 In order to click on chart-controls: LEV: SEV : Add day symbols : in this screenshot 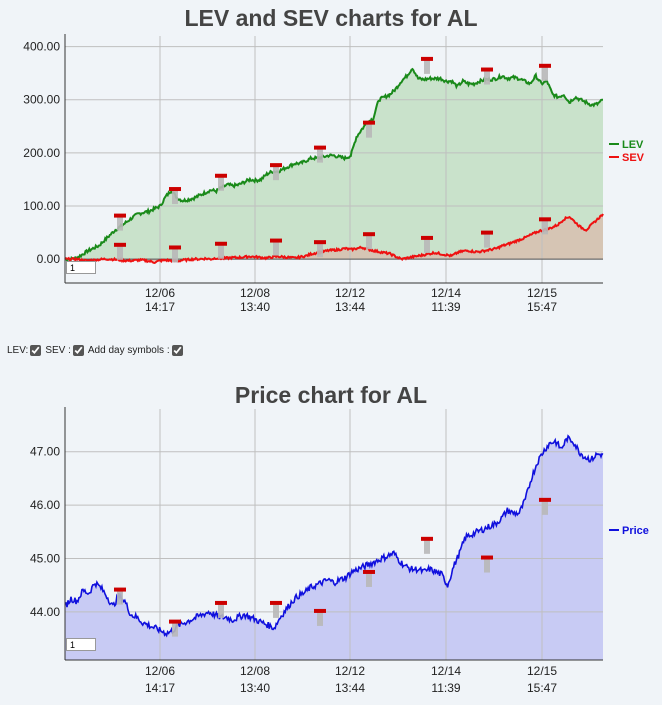, I will do `click(97, 350)`.